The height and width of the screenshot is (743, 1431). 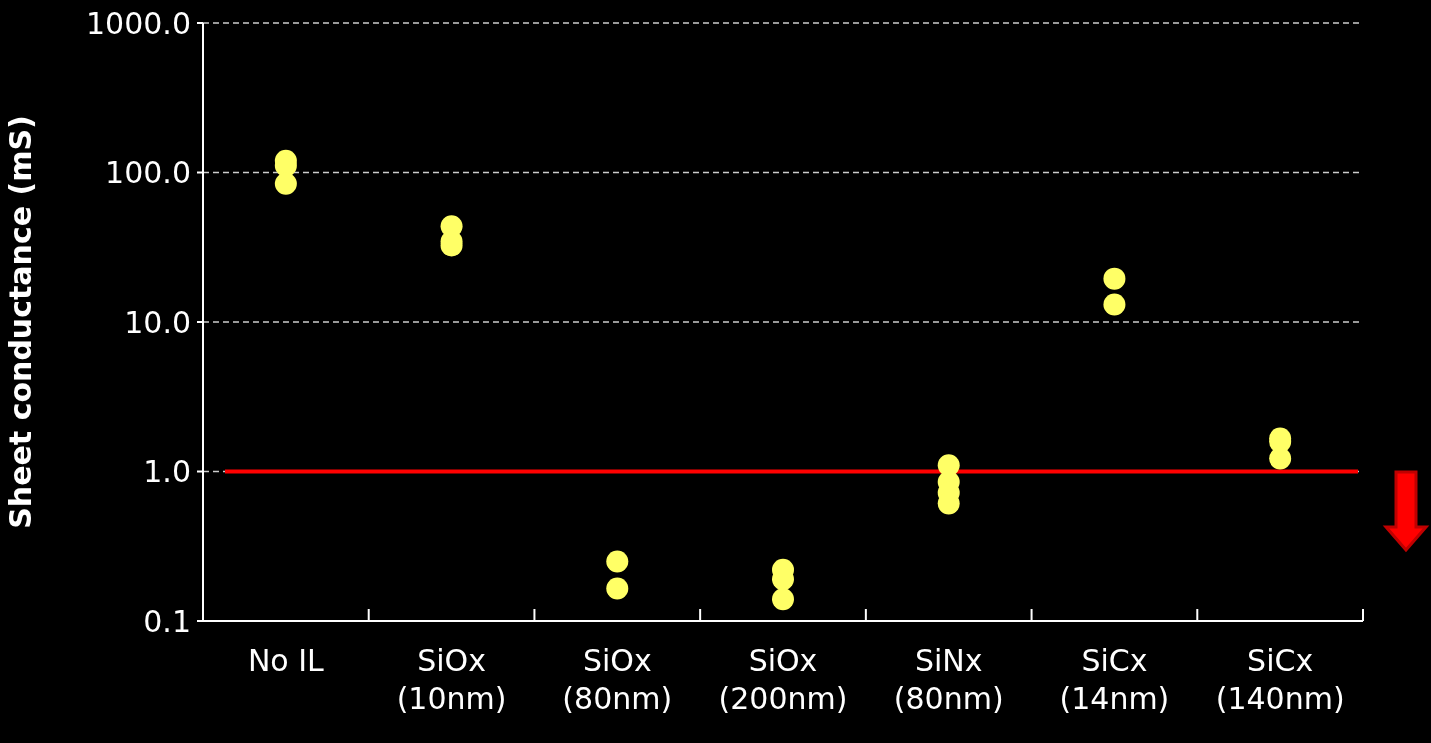 What do you see at coordinates (167, 621) in the screenshot?
I see `y-tick-label: 0.1` at bounding box center [167, 621].